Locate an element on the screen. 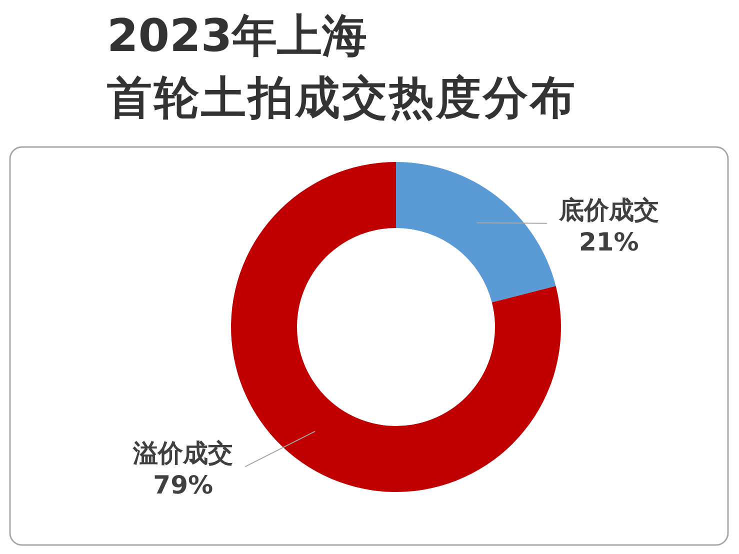 This screenshot has height=554, width=739. donut-slice is located at coordinates (476, 232).